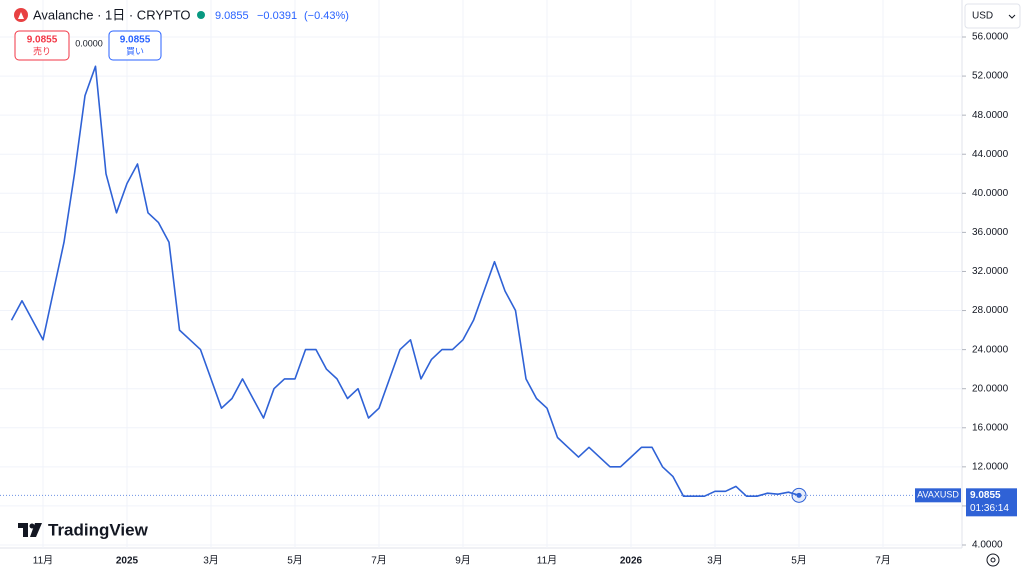  Describe the element at coordinates (21, 15) in the screenshot. I see `symbol-logo-mark` at that location.